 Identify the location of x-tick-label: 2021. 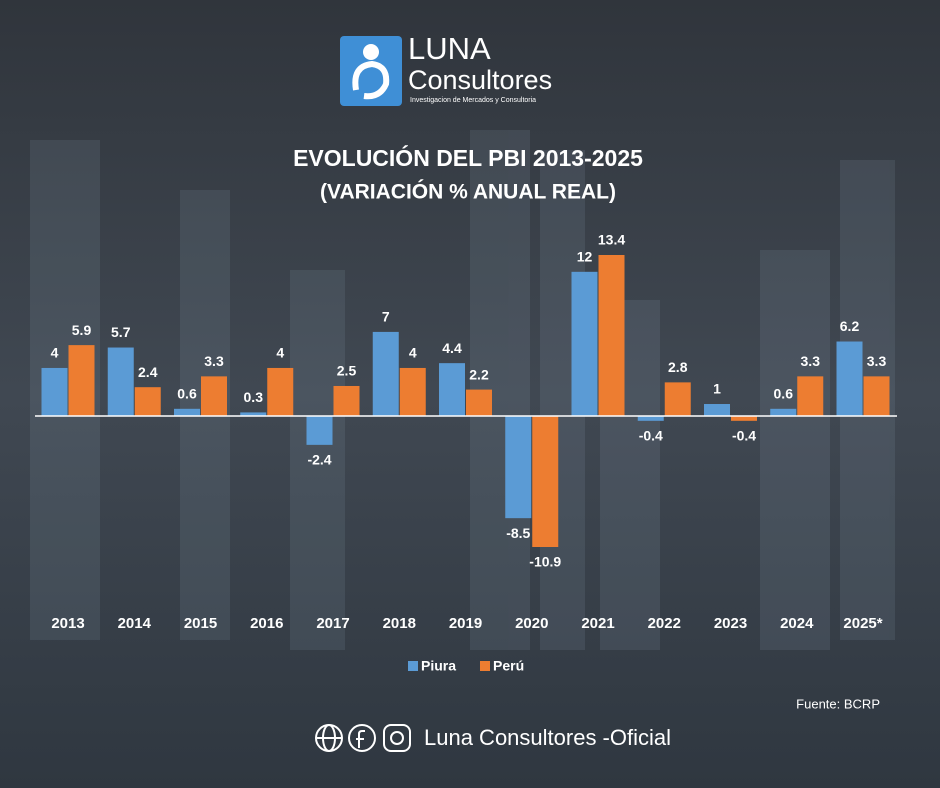
(597, 623).